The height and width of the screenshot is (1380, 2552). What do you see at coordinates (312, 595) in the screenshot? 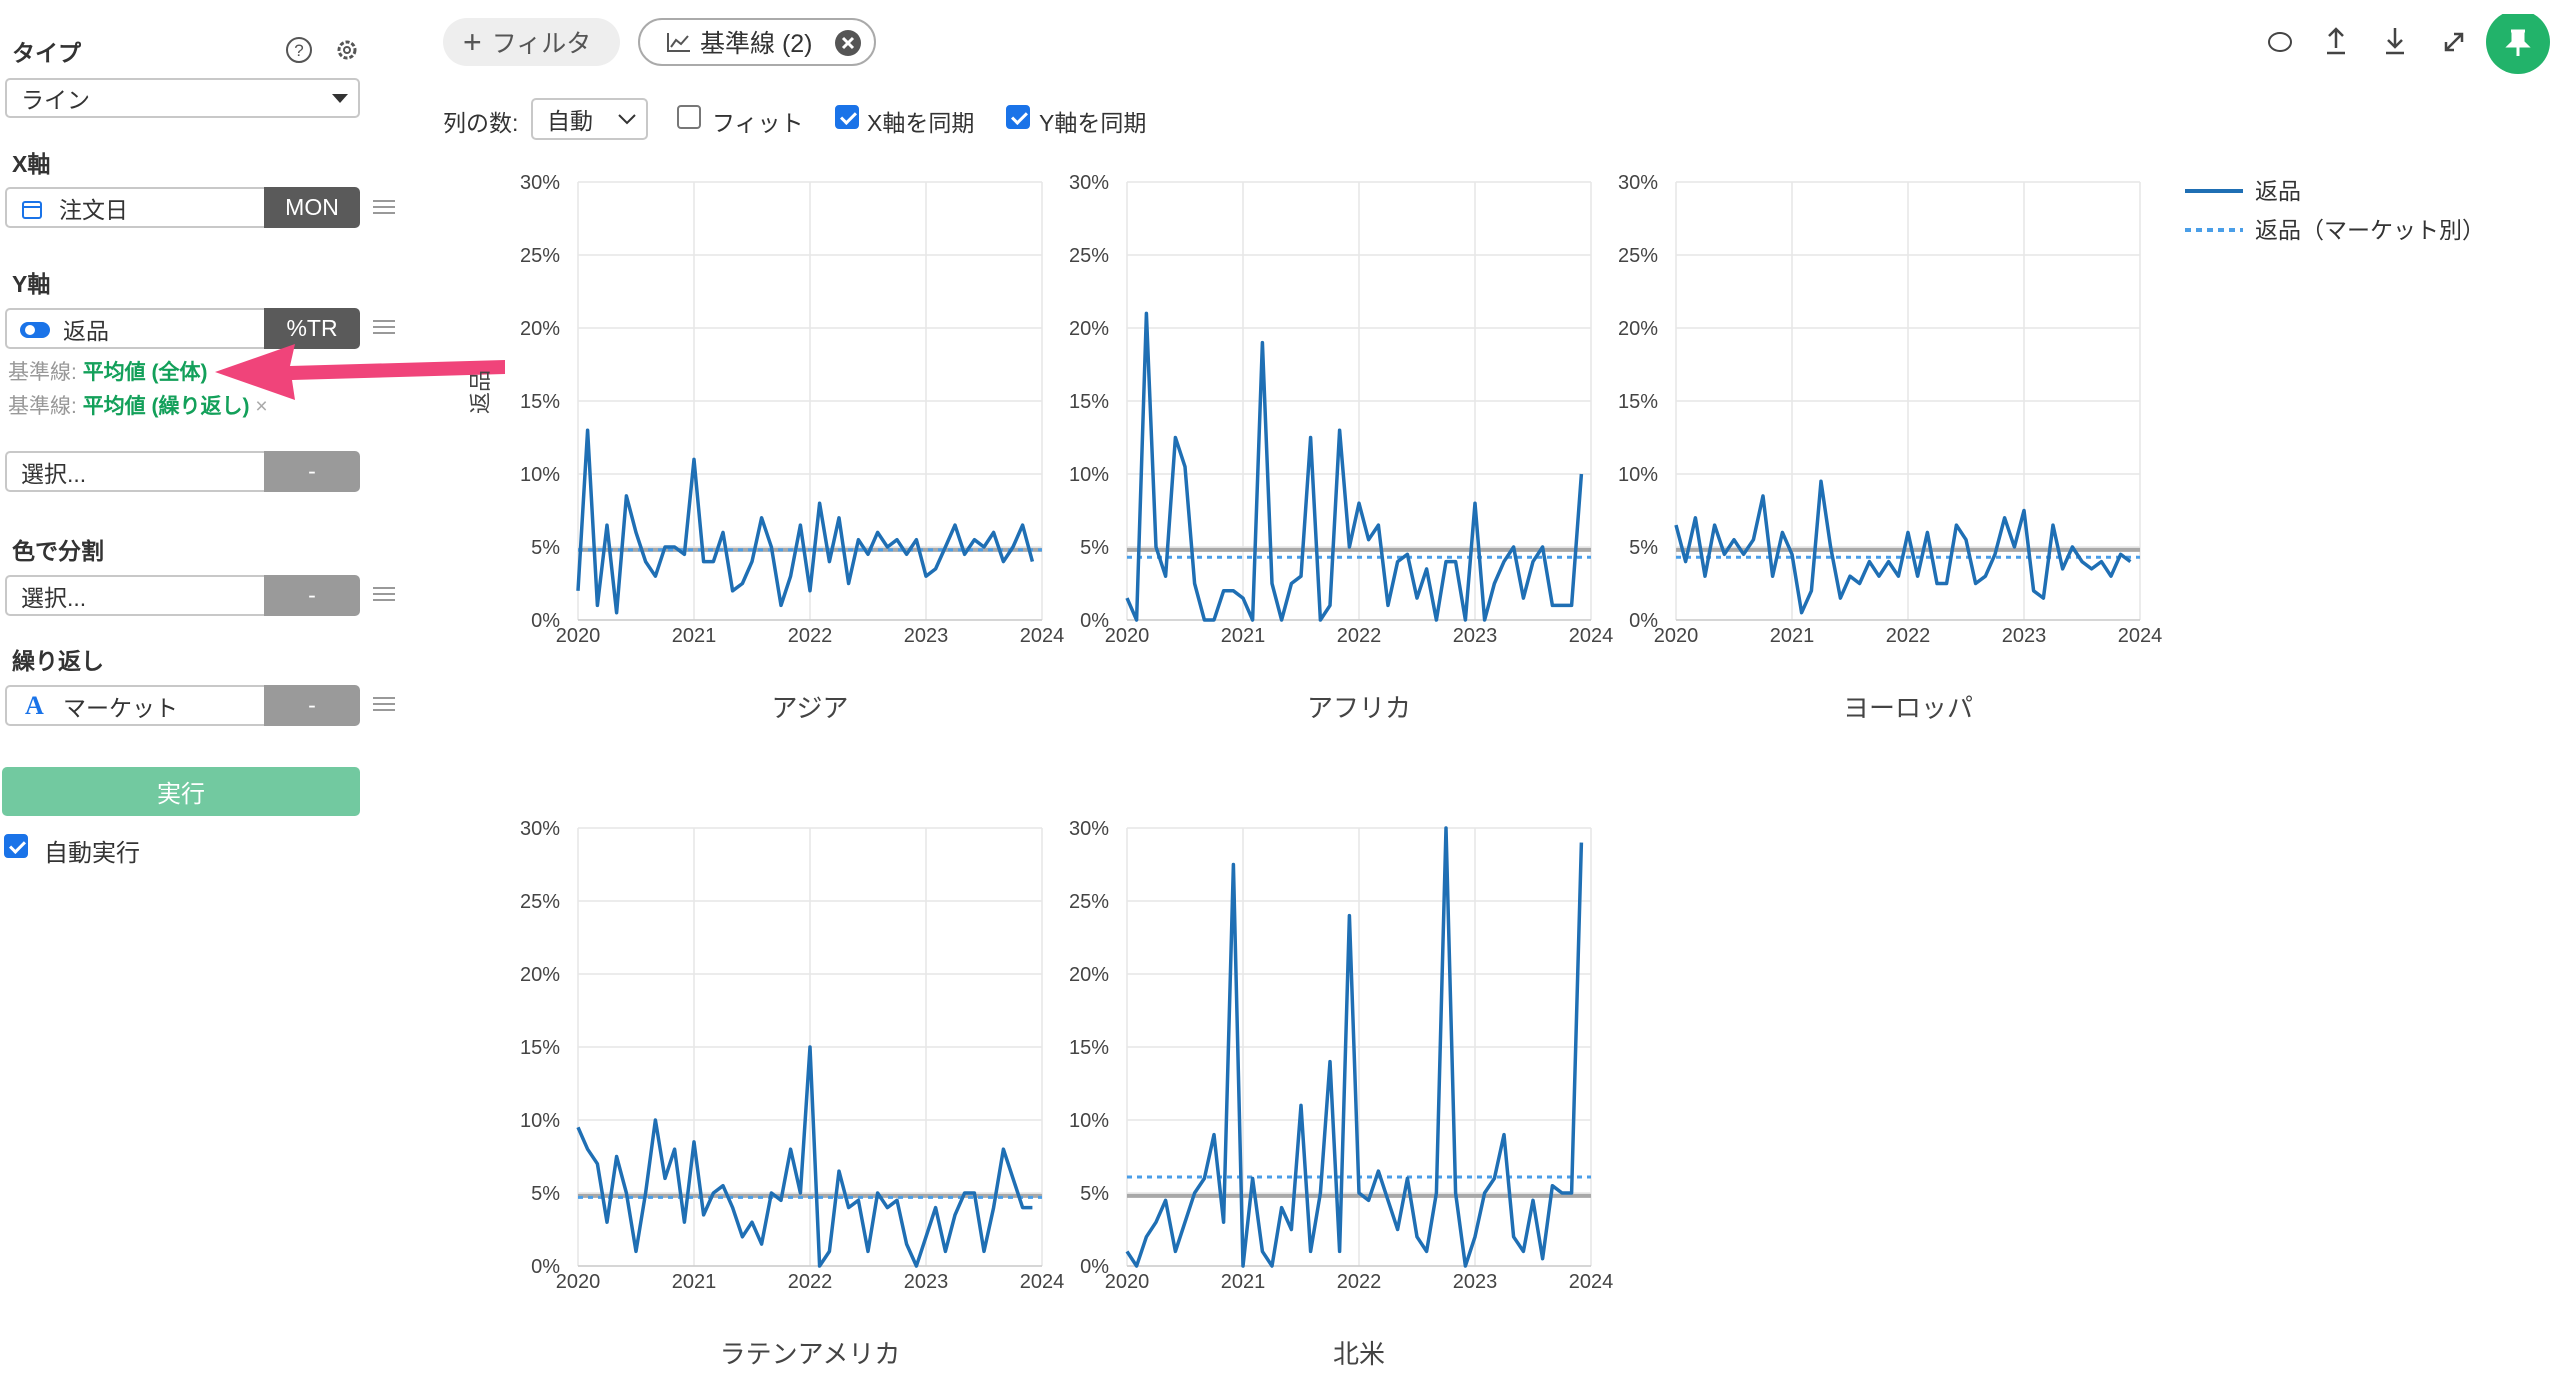
I see `color-button: -` at bounding box center [312, 595].